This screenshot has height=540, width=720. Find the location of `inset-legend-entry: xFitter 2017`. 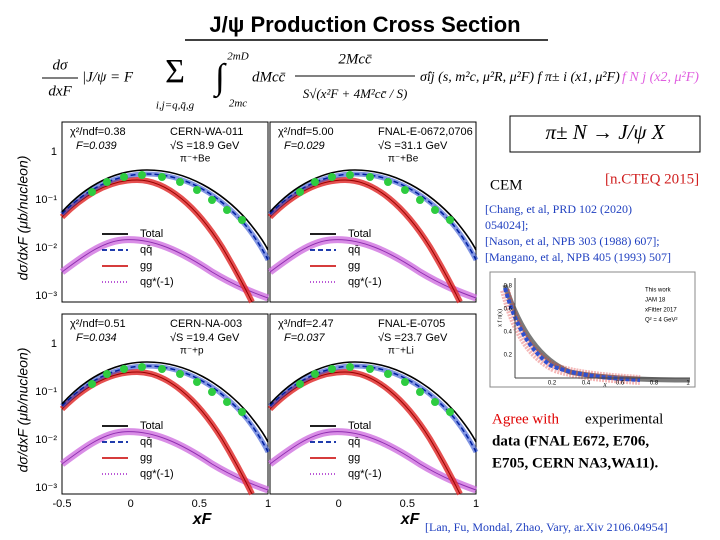

inset-legend-entry: xFitter 2017 is located at coordinates (661, 311).